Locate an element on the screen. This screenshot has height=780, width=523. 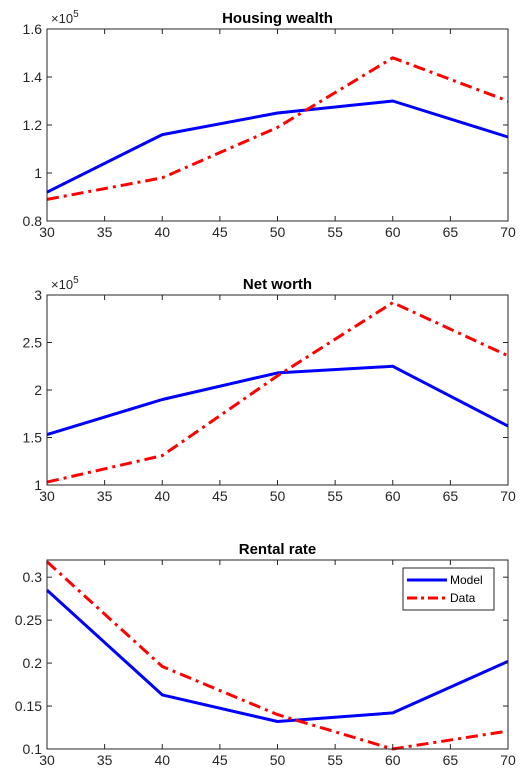
chart-title: Housing wealth is located at coordinates (277, 18).